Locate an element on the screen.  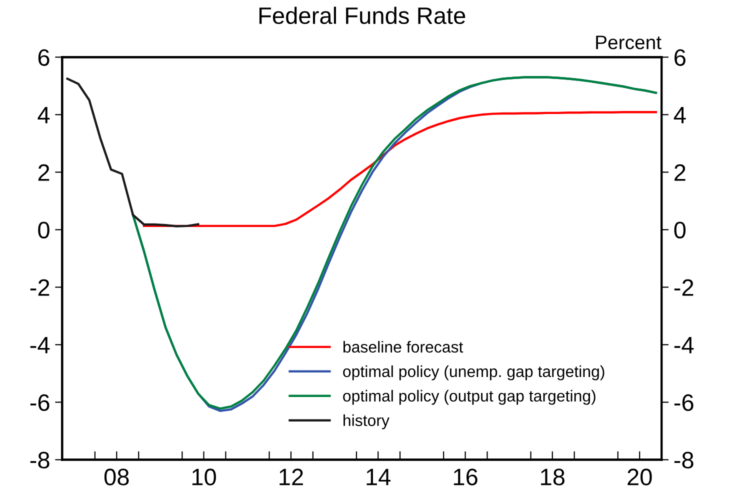
y2-tick-label: -8 is located at coordinates (684, 460).